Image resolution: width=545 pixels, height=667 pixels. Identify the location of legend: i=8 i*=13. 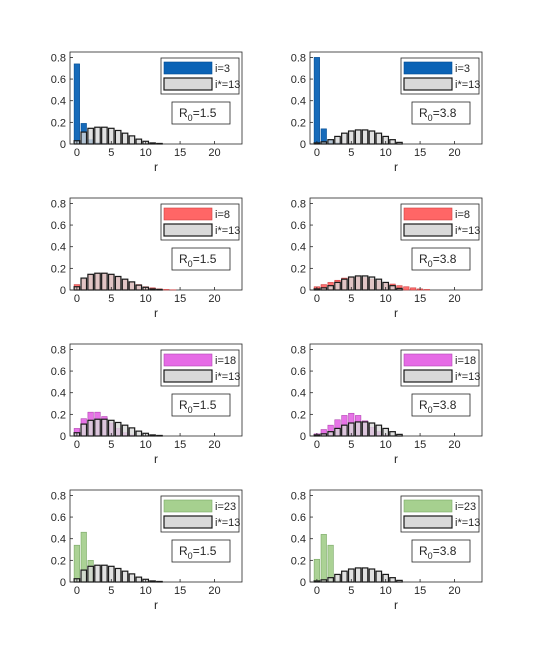
(200, 222).